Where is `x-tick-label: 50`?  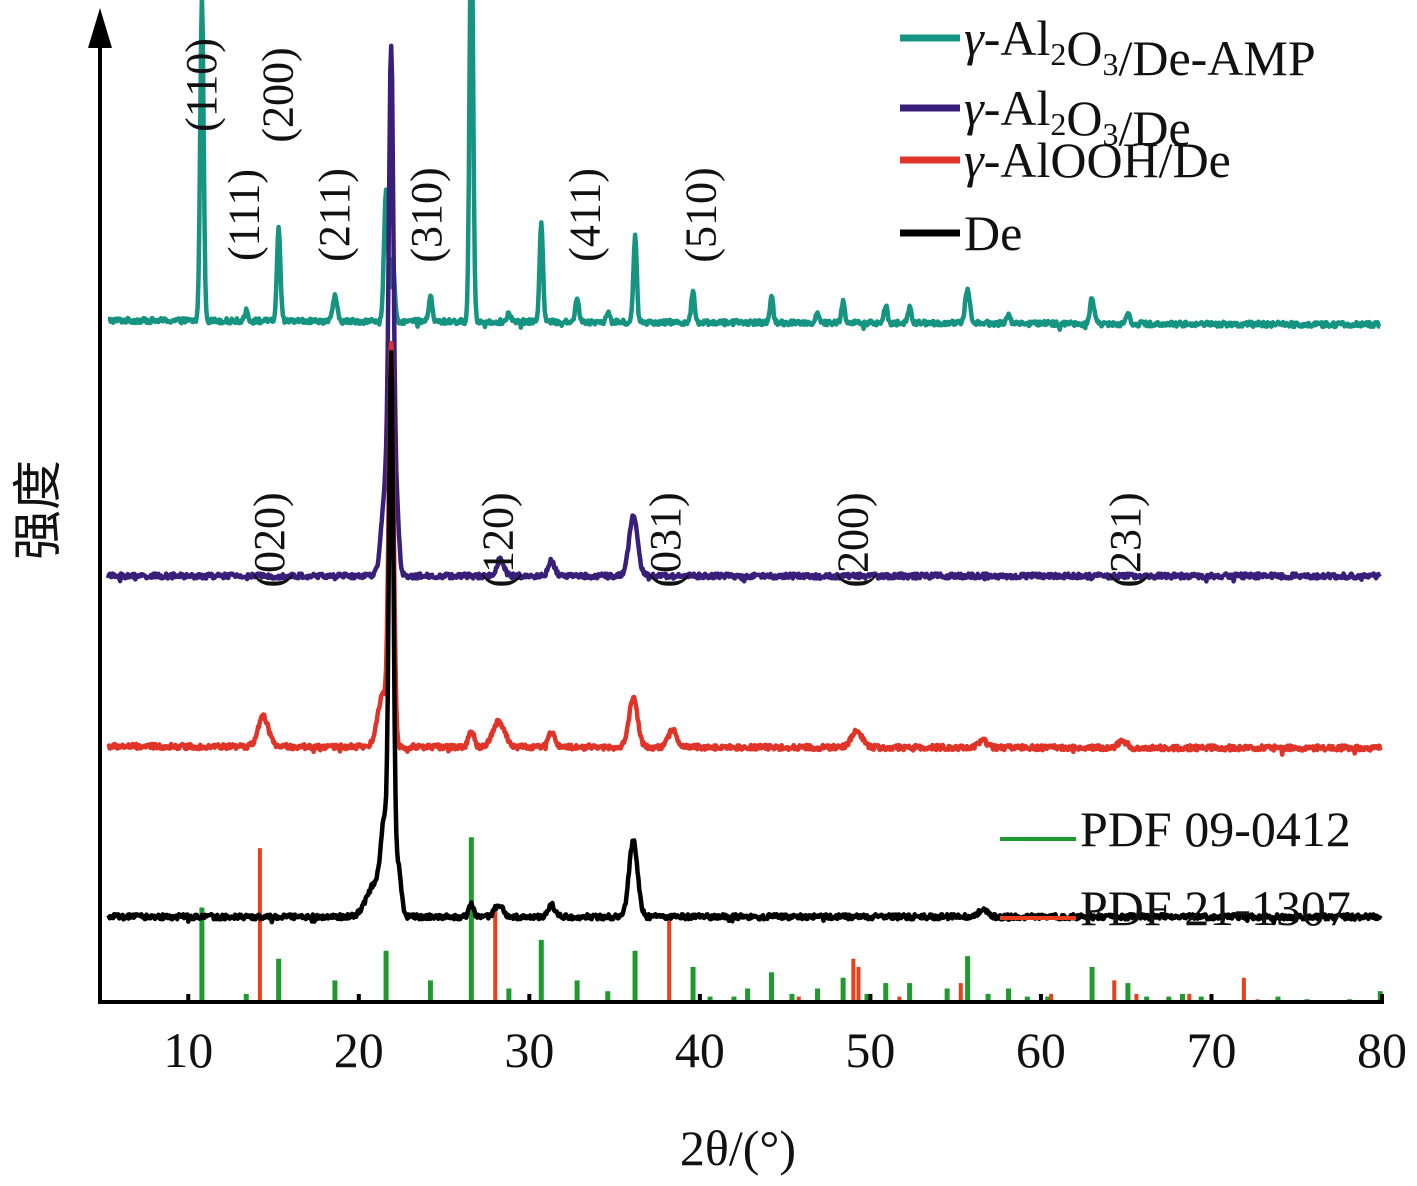 x-tick-label: 50 is located at coordinates (870, 1050).